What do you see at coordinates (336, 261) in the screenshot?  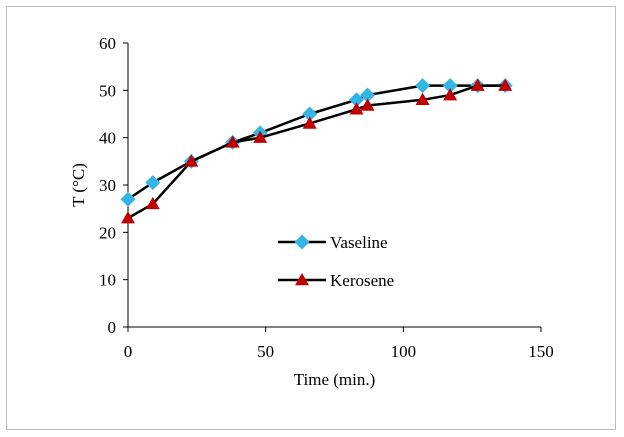 I see `legend: Vaseline Kerosene` at bounding box center [336, 261].